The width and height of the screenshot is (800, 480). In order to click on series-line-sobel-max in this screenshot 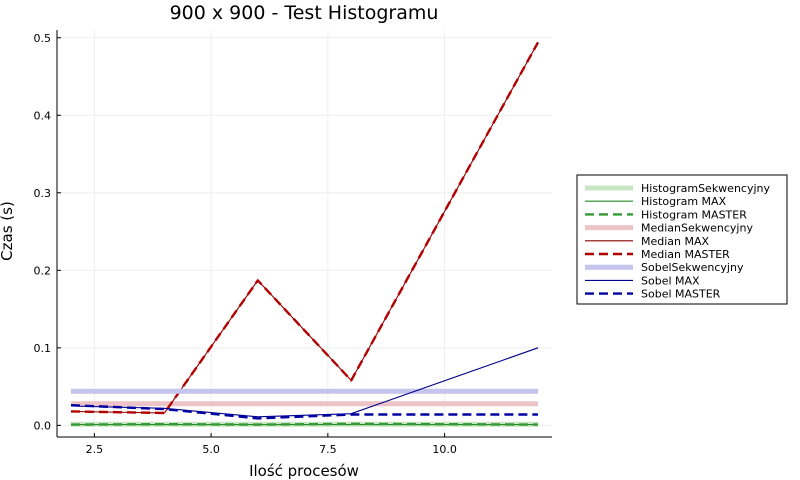, I will do `click(304, 382)`.